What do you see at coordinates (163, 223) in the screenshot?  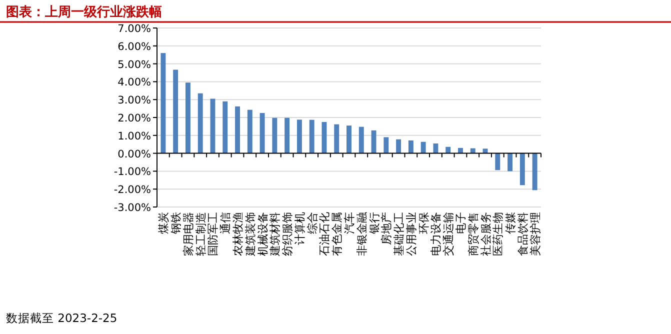 I see `x-tick-label: 煤炭` at bounding box center [163, 223].